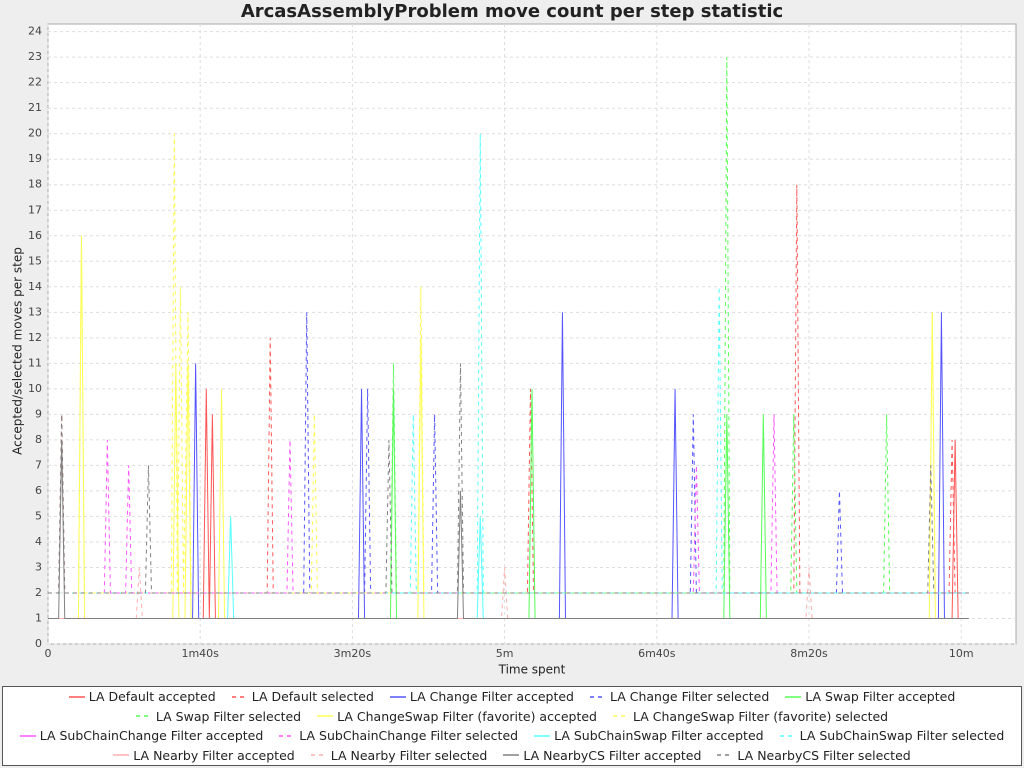 Image resolution: width=1024 pixels, height=768 pixels. Describe the element at coordinates (312, 697) in the screenshot. I see `legend-label: LA Default selected` at that location.